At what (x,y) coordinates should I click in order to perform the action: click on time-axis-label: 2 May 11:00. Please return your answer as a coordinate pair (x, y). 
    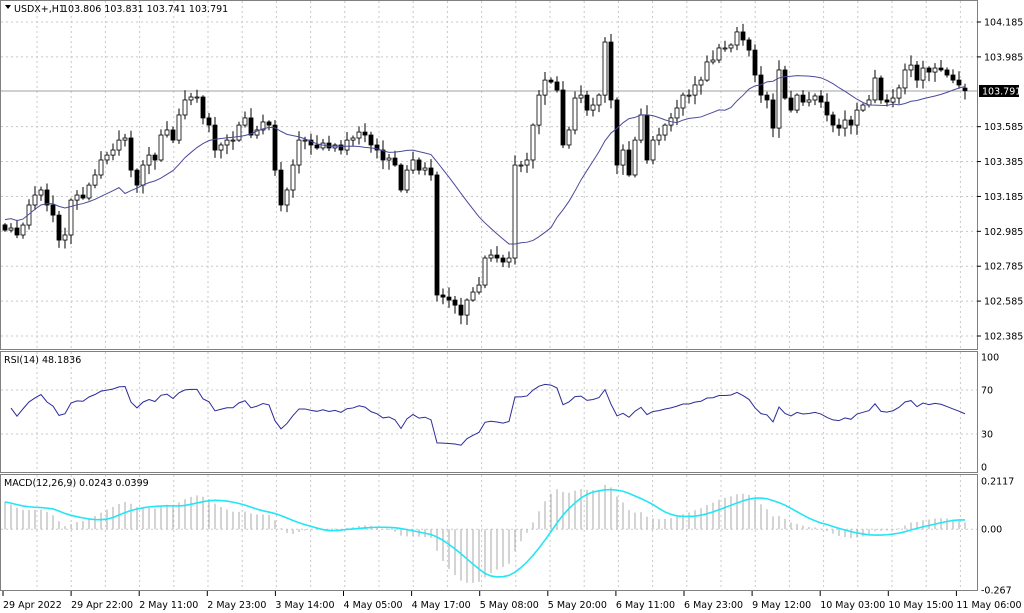
    Looking at the image, I should click on (168, 605).